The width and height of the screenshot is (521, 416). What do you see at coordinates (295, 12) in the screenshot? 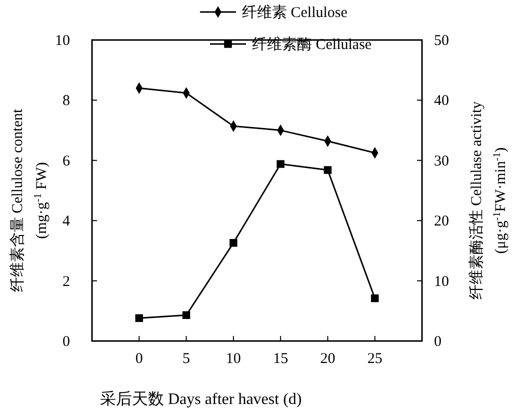
I see `legend-label: 纤维素 Cellulose` at bounding box center [295, 12].